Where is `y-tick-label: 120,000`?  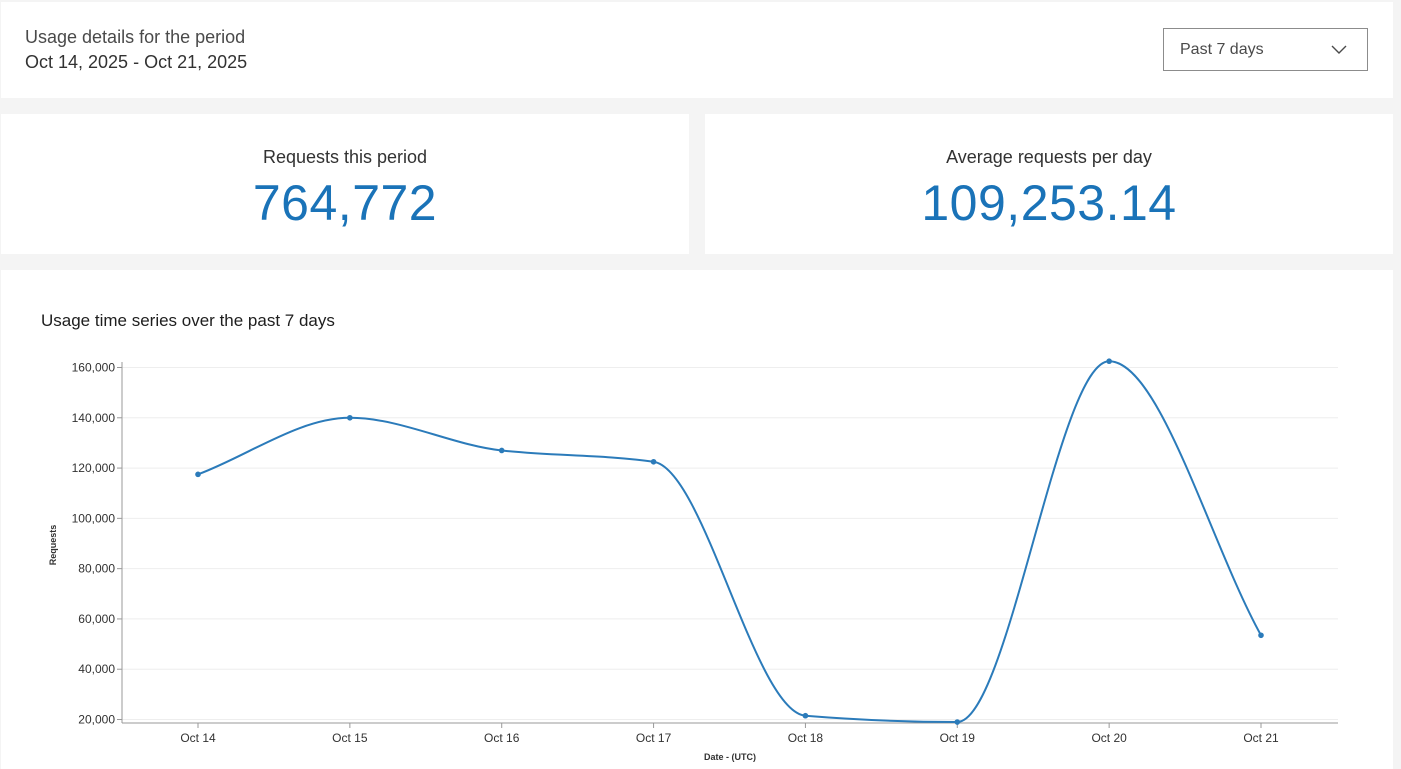
y-tick-label: 120,000 is located at coordinates (94, 468).